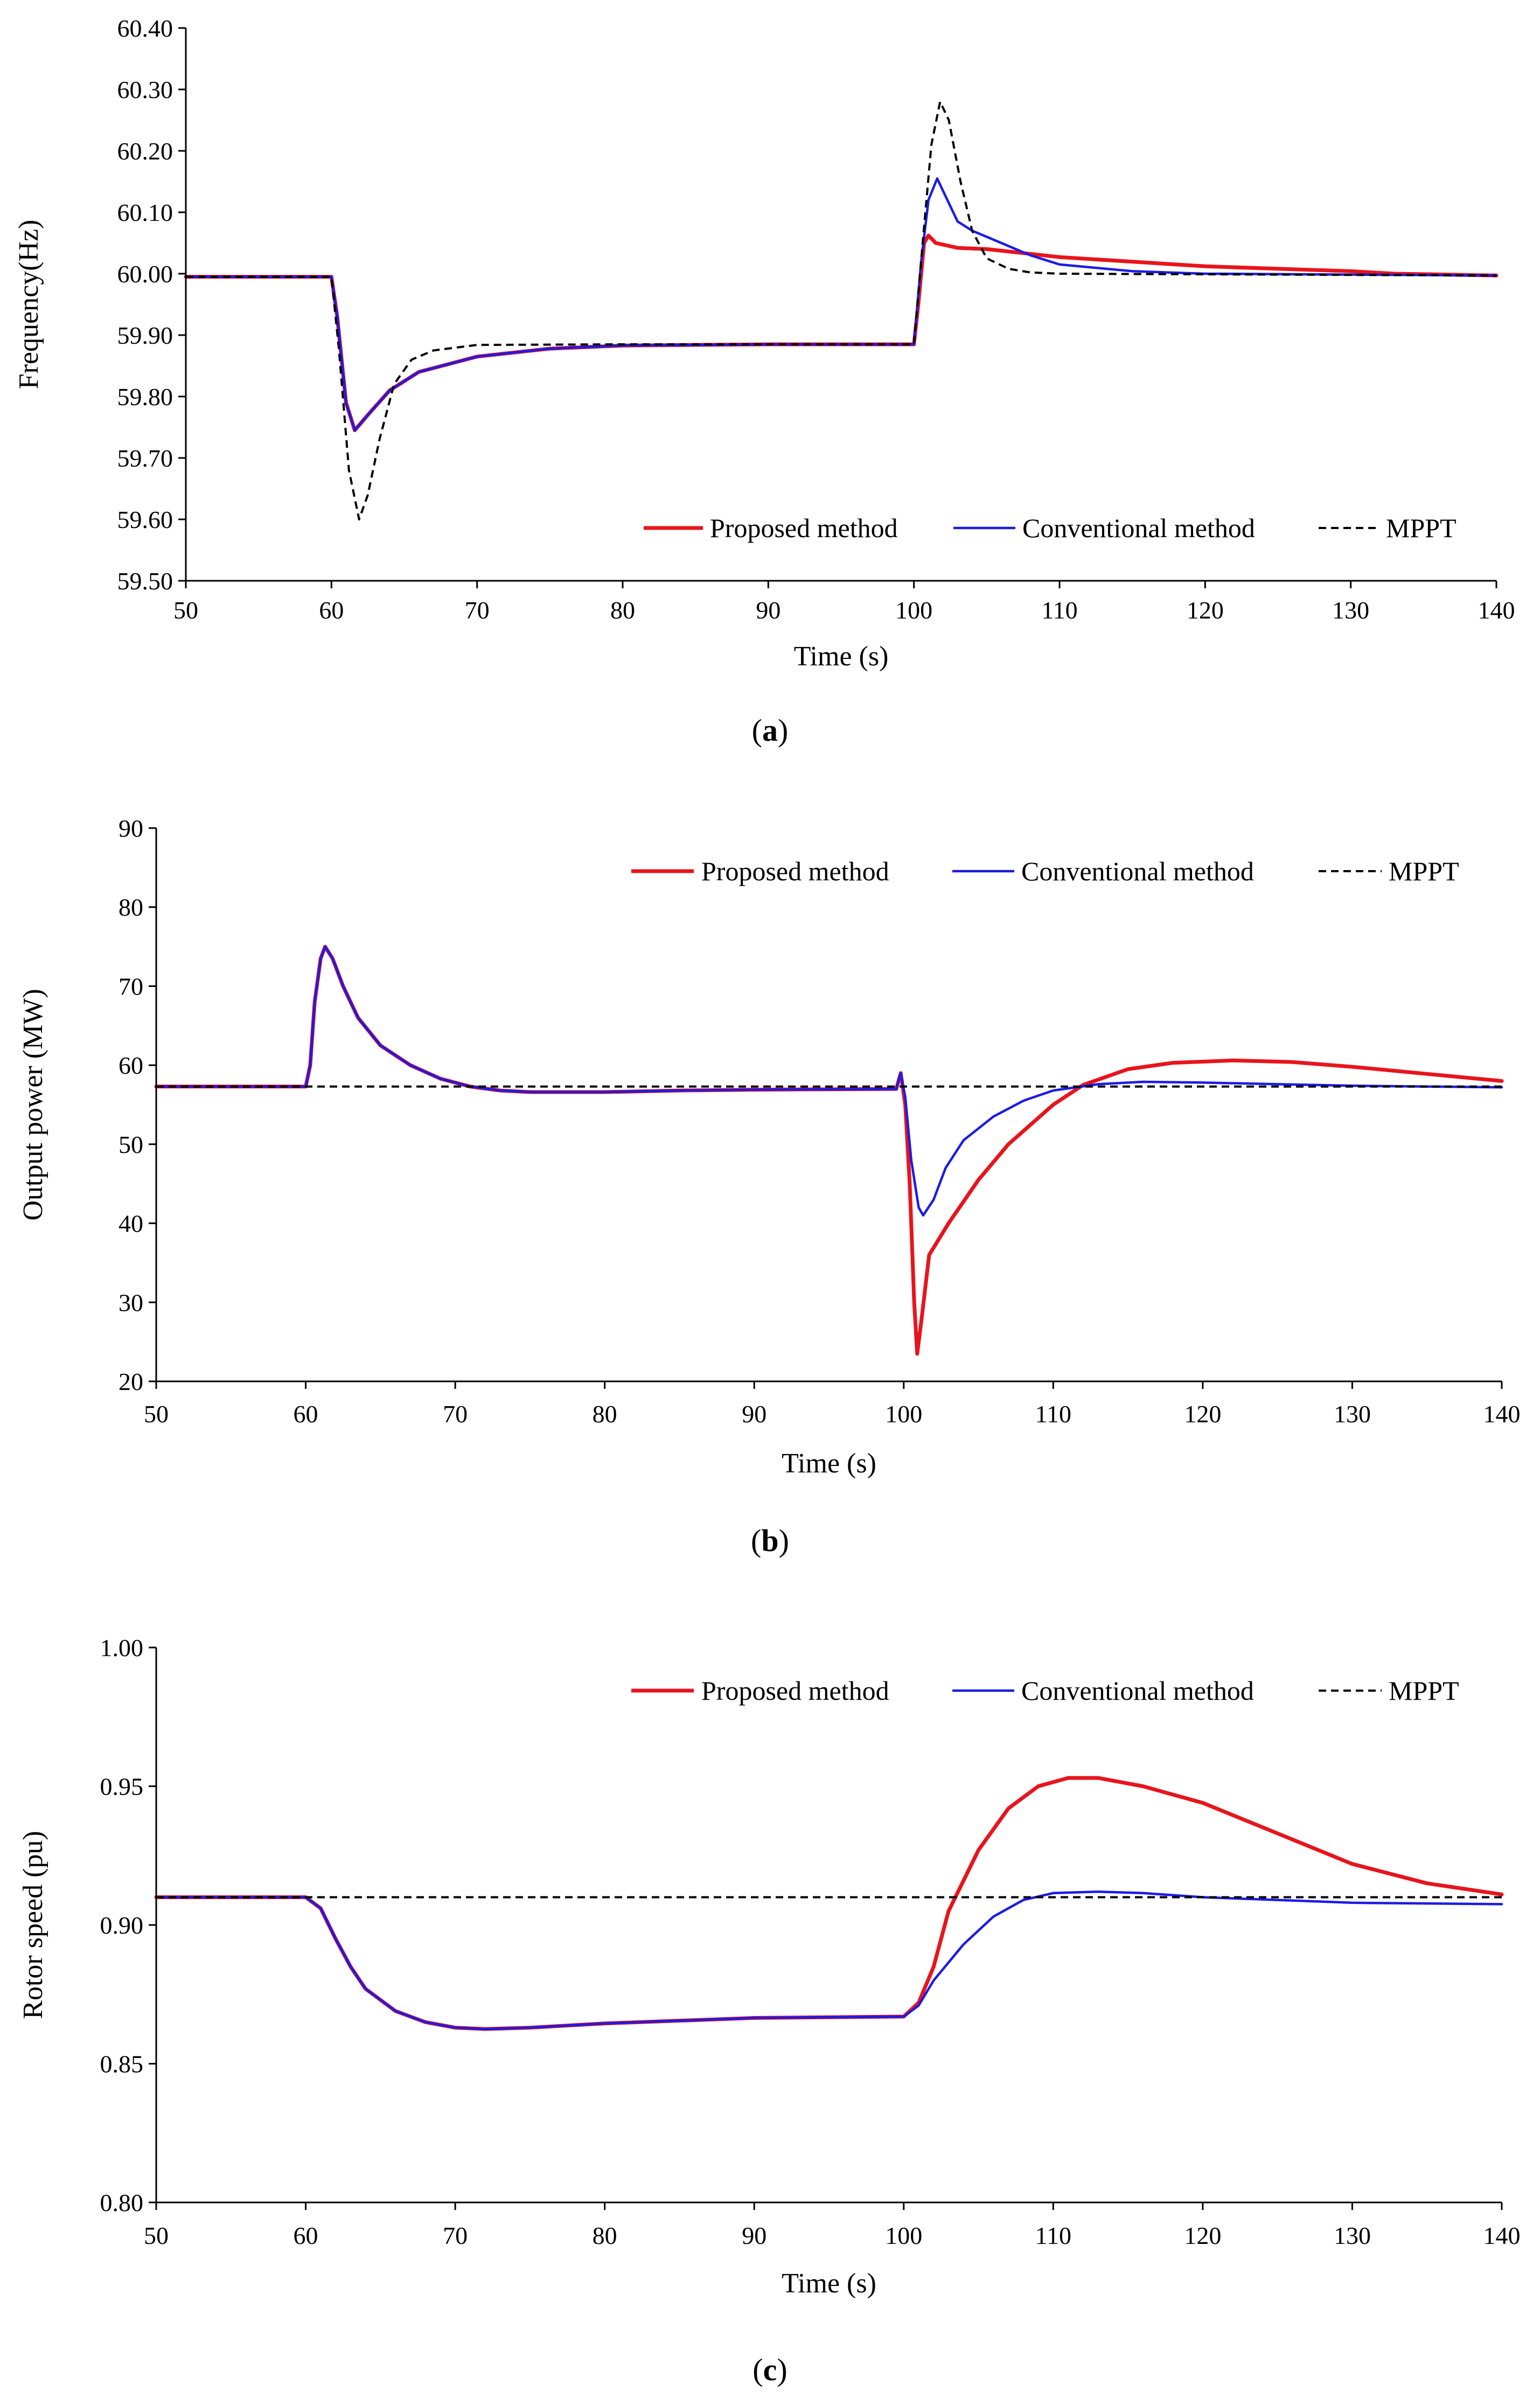  I want to click on y-tick-label: 59.80, so click(145, 397).